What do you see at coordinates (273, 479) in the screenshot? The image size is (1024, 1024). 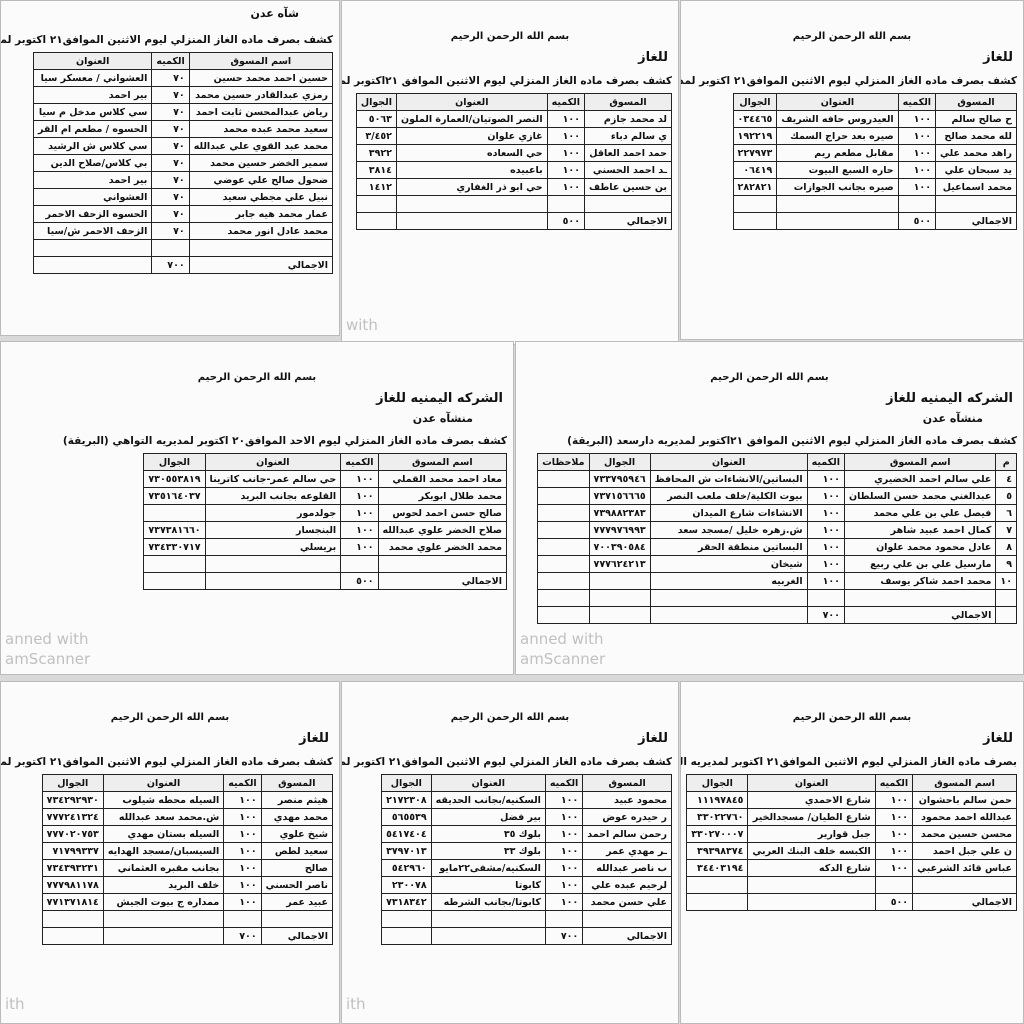 I see `table-cell: حي سالم عمر-جانب كاترينا` at bounding box center [273, 479].